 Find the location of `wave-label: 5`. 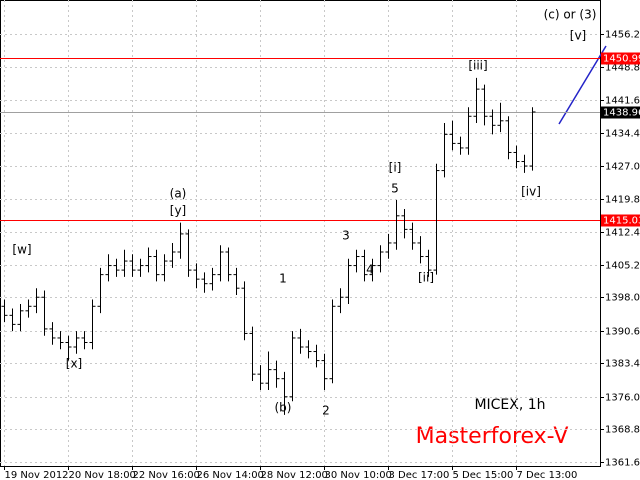

wave-label: 5 is located at coordinates (395, 189).